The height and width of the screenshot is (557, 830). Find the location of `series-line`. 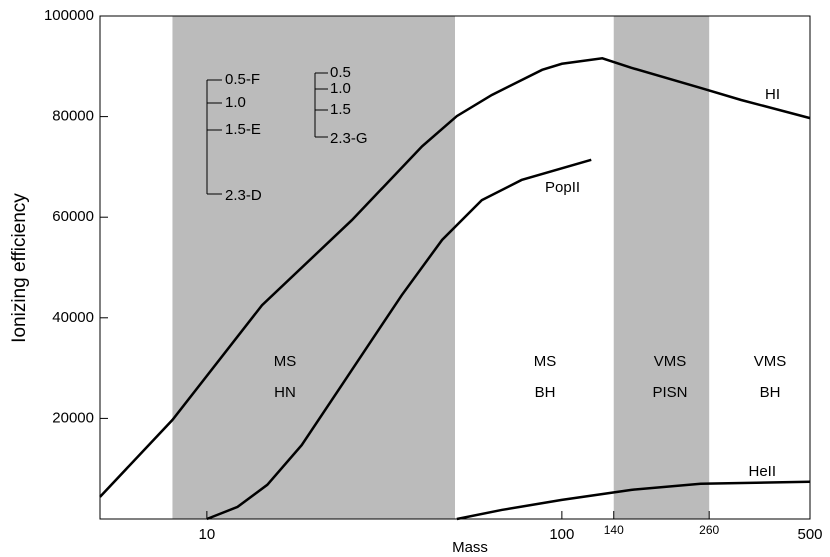

series-line is located at coordinates (633, 500).